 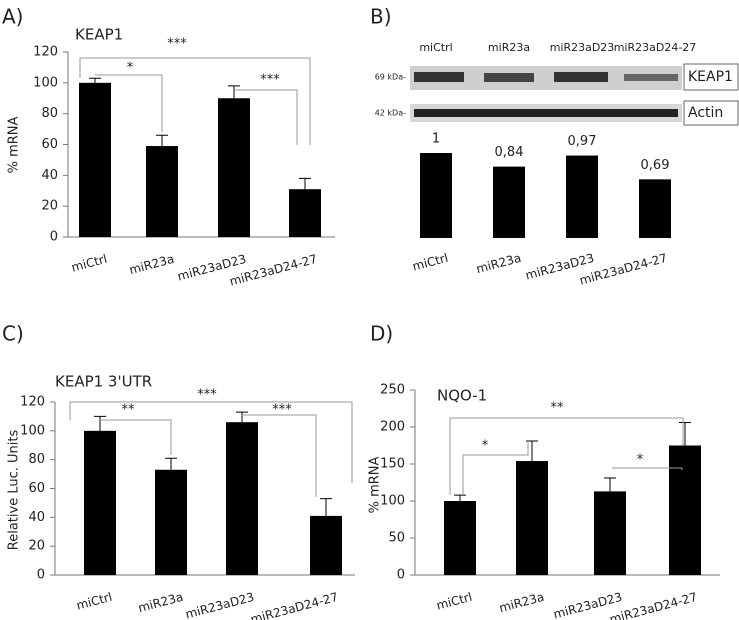 I want to click on y-tick-label: 50, so click(x=396, y=538).